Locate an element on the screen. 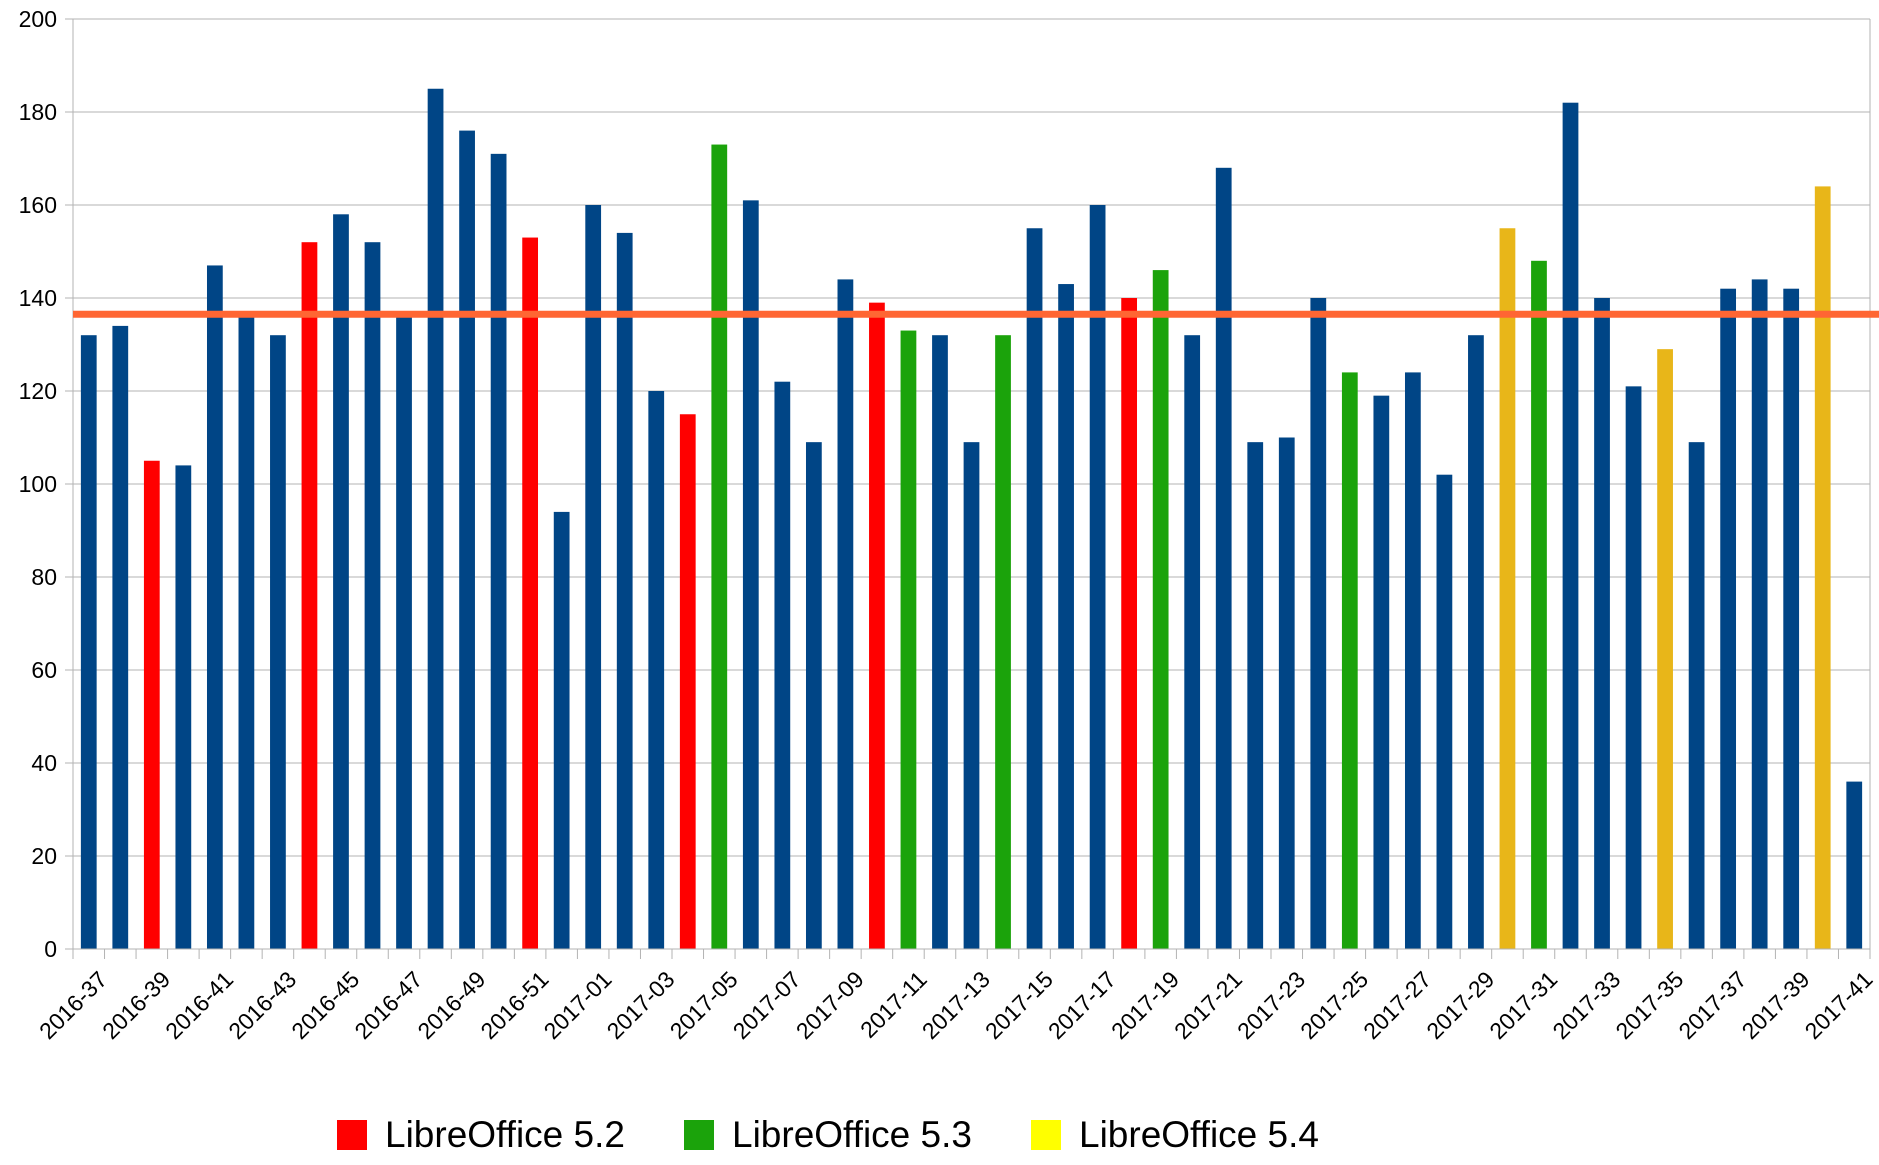 The width and height of the screenshot is (1879, 1165). legend-item-lo54: LibreOffice 5.4 is located at coordinates (1175, 1135).